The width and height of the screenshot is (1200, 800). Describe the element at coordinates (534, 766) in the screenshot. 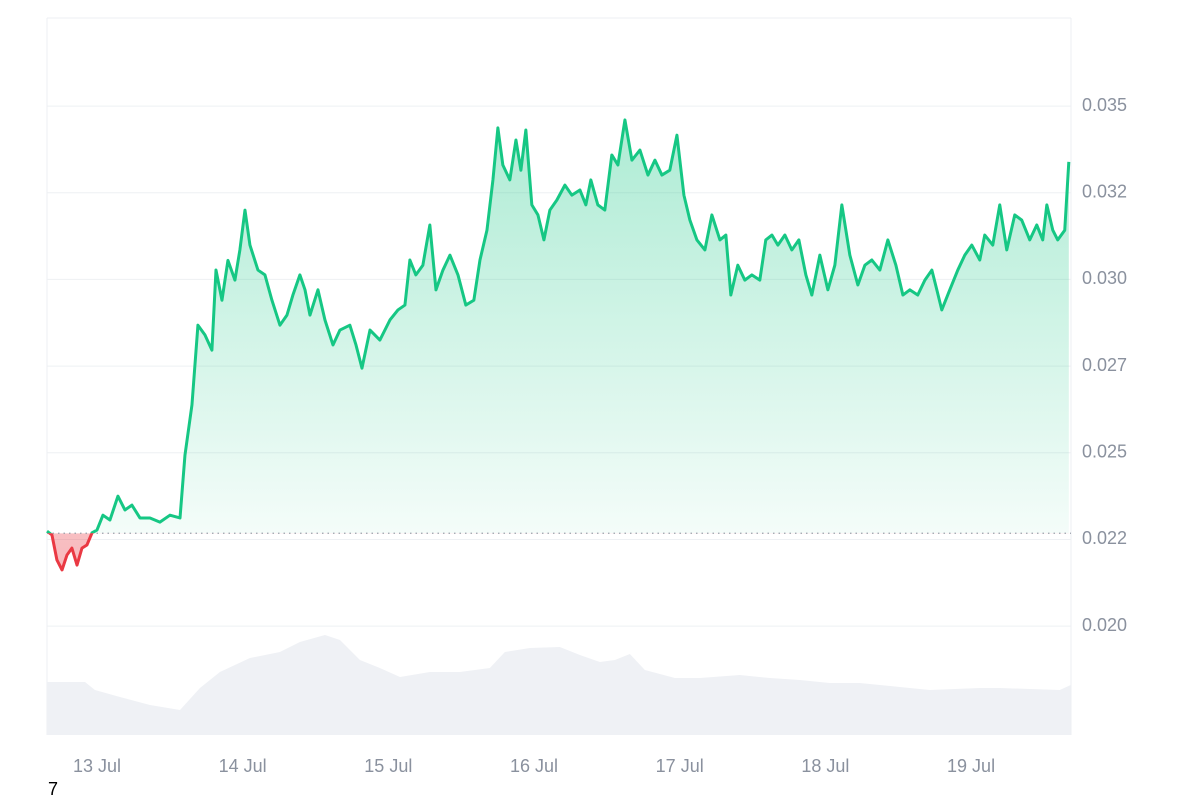

I see `x-tick-label: 16 Jul` at that location.